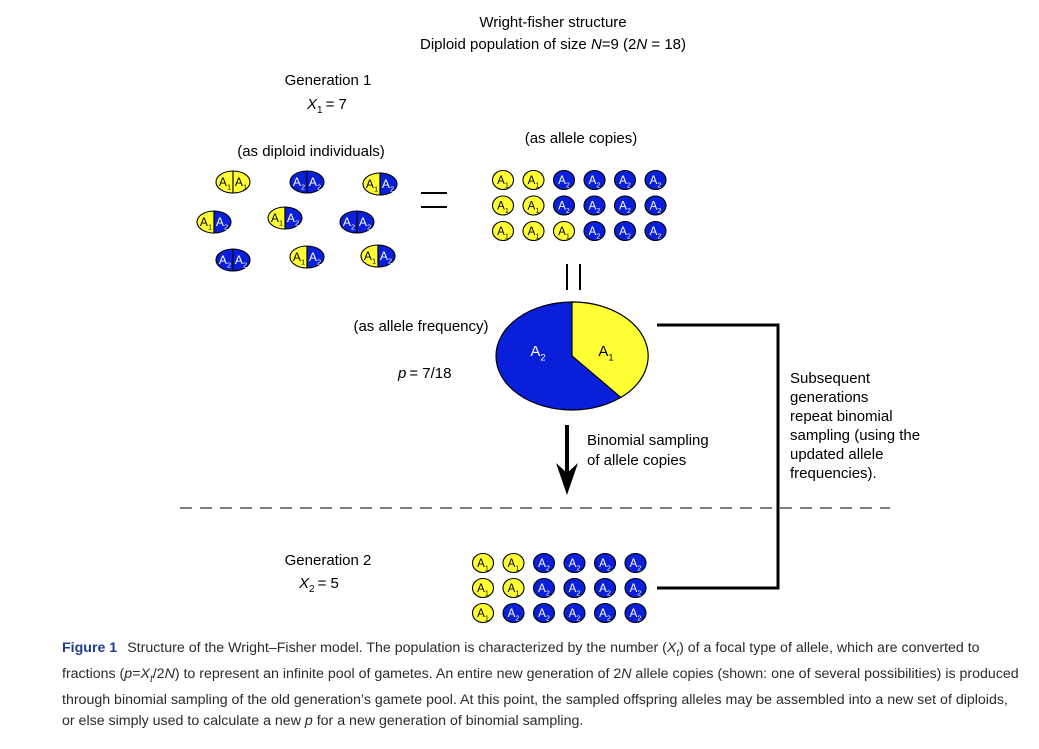 This screenshot has height=749, width=1039. What do you see at coordinates (311, 151) in the screenshot?
I see `diploid-individuals-label: (as diploid individuals)` at bounding box center [311, 151].